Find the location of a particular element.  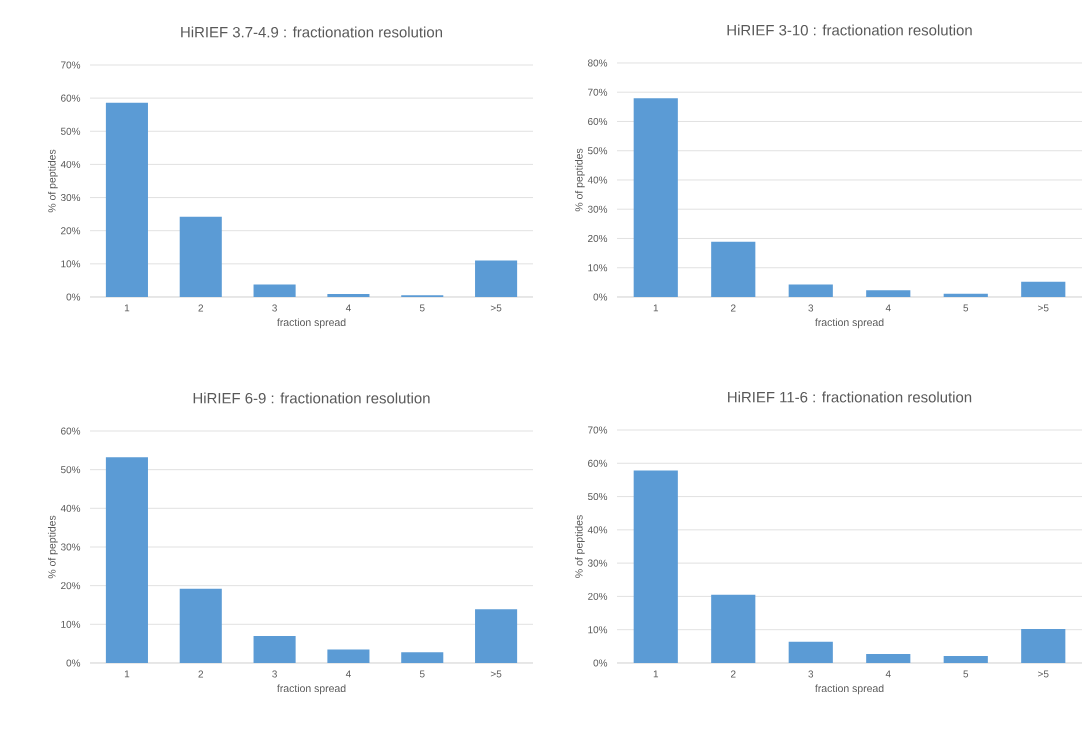

y-tick-label: 80% is located at coordinates (597, 63).